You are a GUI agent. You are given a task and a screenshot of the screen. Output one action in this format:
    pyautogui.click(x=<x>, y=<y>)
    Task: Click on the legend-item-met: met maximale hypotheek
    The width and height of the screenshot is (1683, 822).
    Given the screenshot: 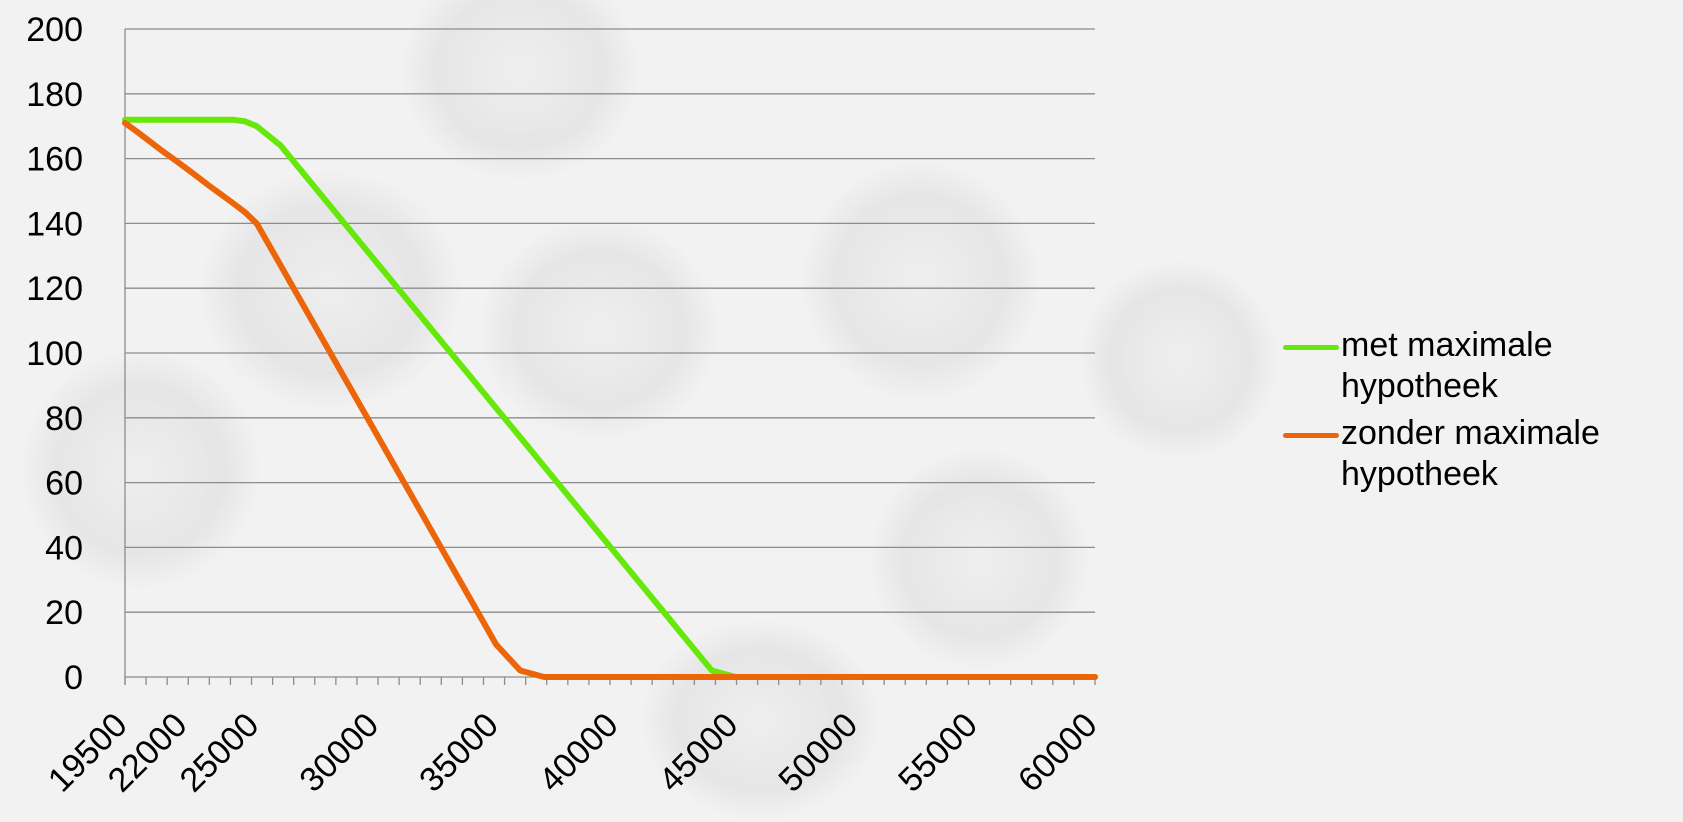 What is the action you would take?
    pyautogui.click(x=1480, y=366)
    